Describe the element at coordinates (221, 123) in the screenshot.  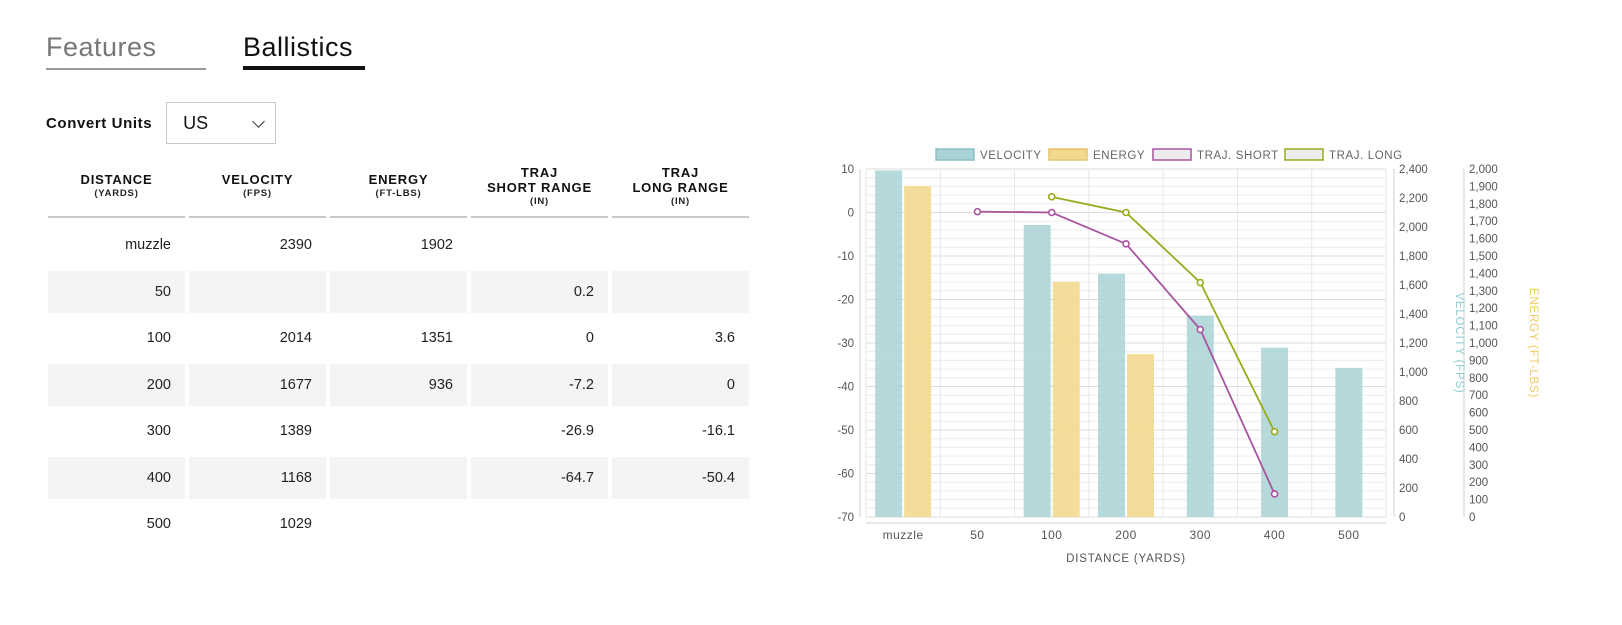
I see `units-select: US` at that location.